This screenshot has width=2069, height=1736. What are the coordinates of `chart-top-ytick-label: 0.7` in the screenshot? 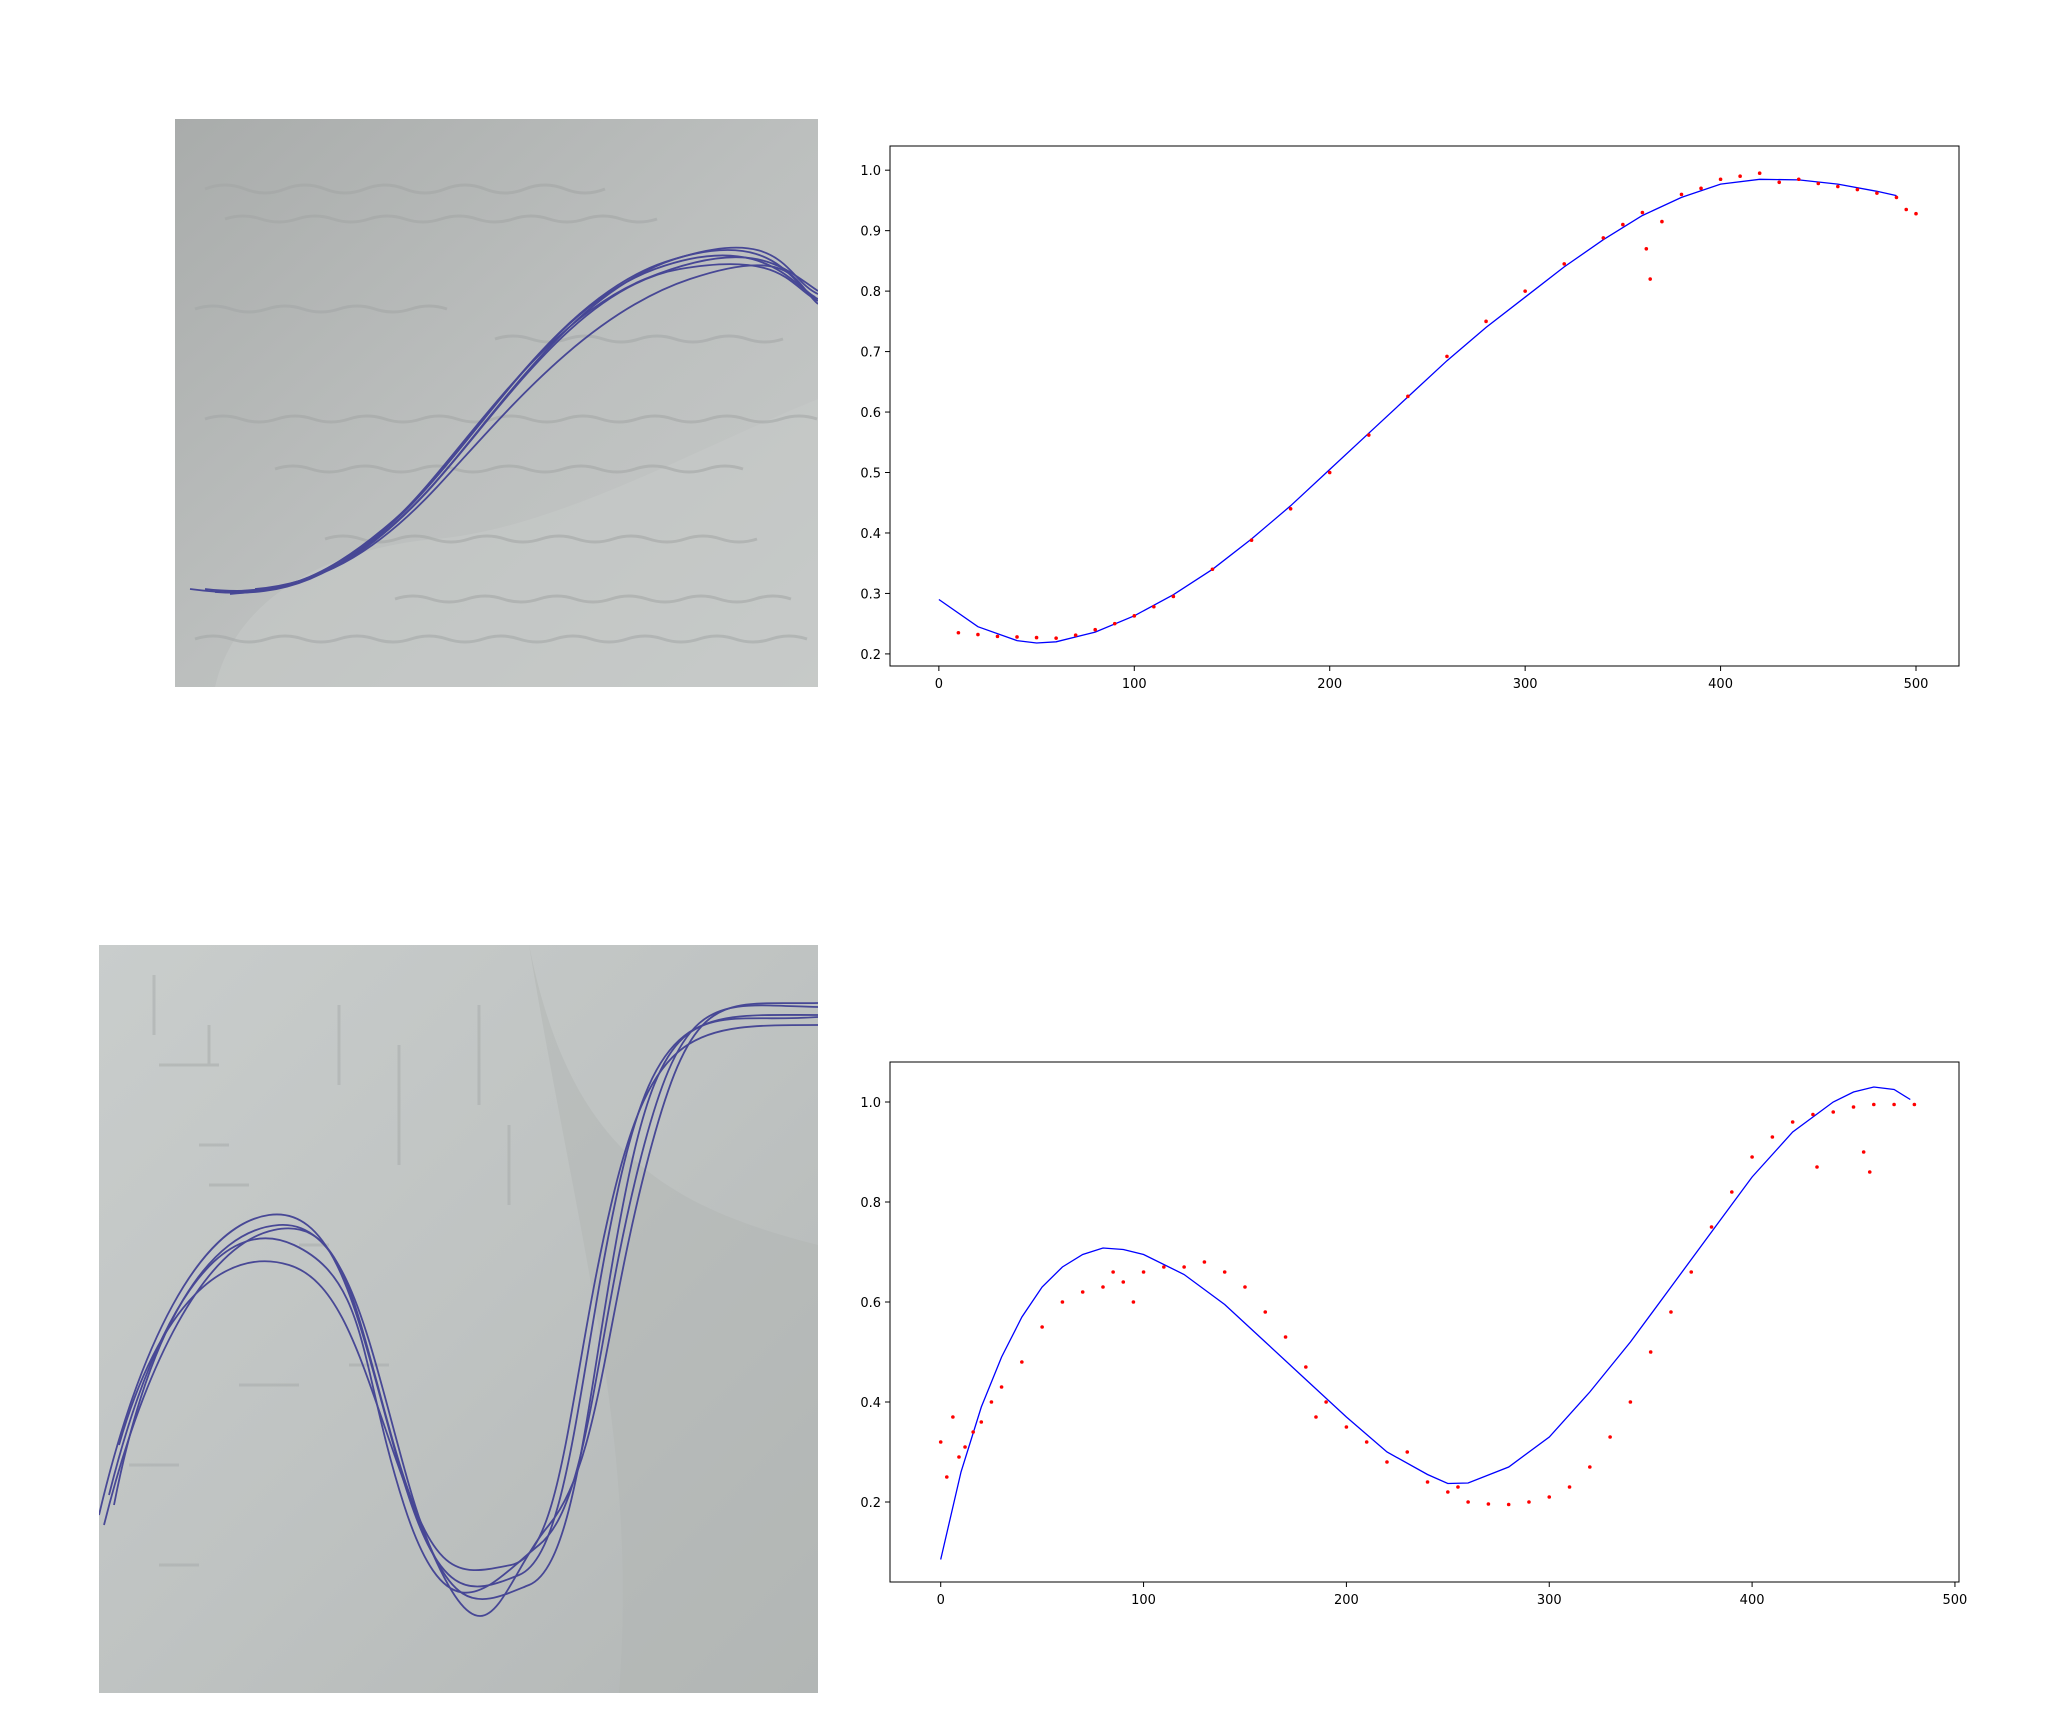 It's located at (870, 353).